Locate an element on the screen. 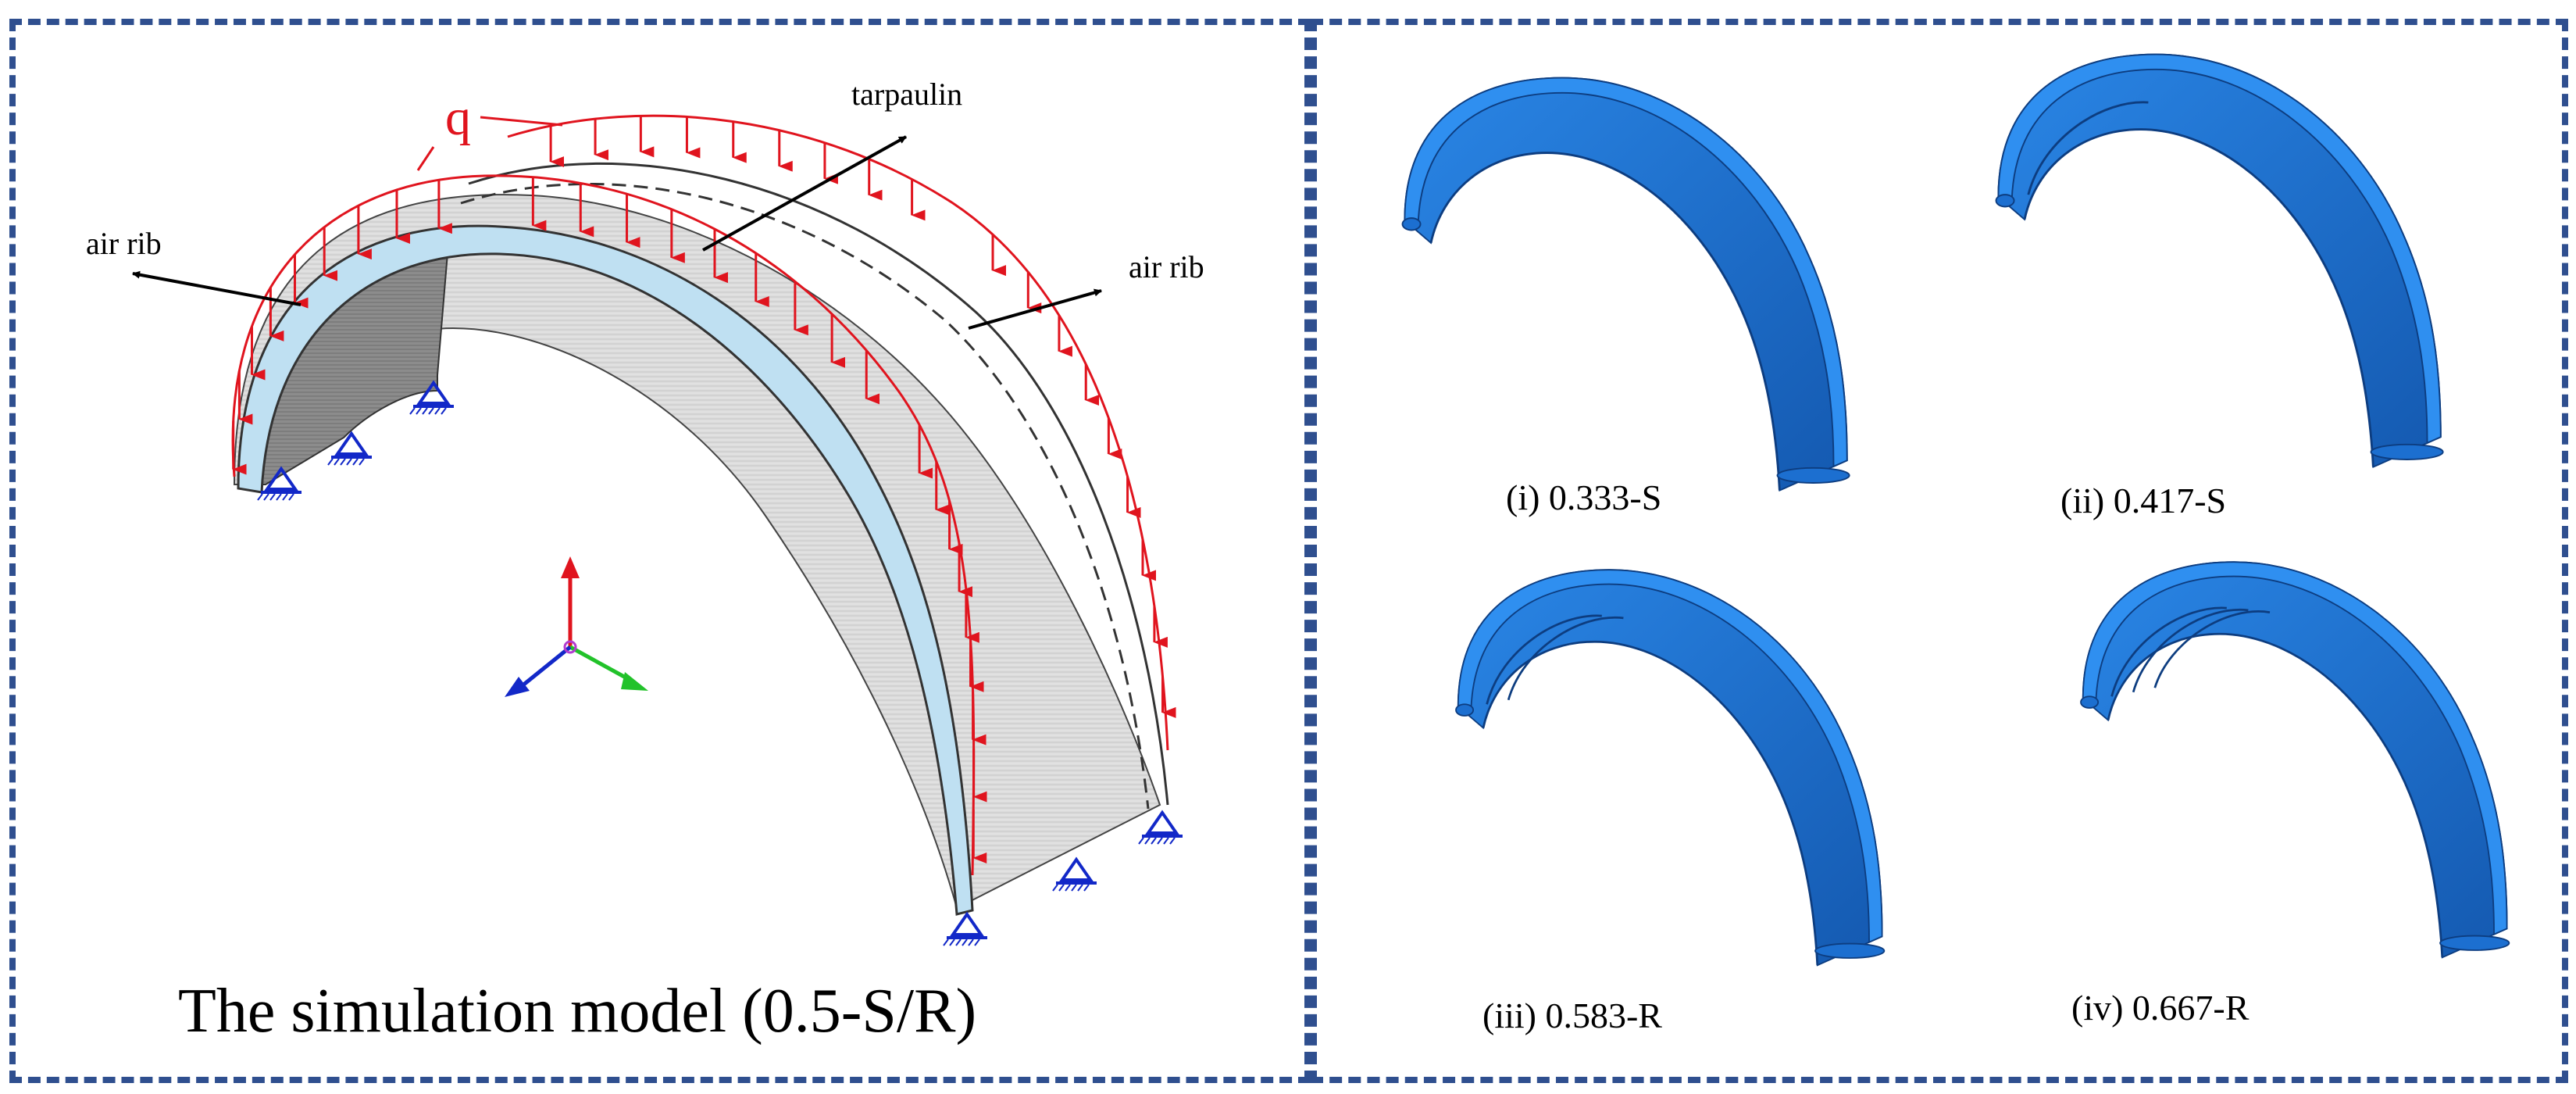  axis-x is located at coordinates (546, 666).